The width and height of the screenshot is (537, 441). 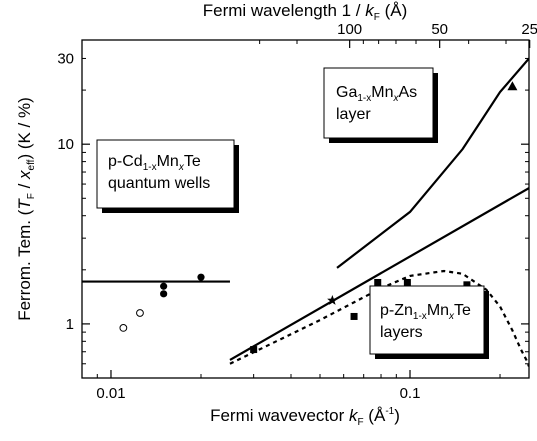 I want to click on znmnte-box, so click(x=427, y=320).